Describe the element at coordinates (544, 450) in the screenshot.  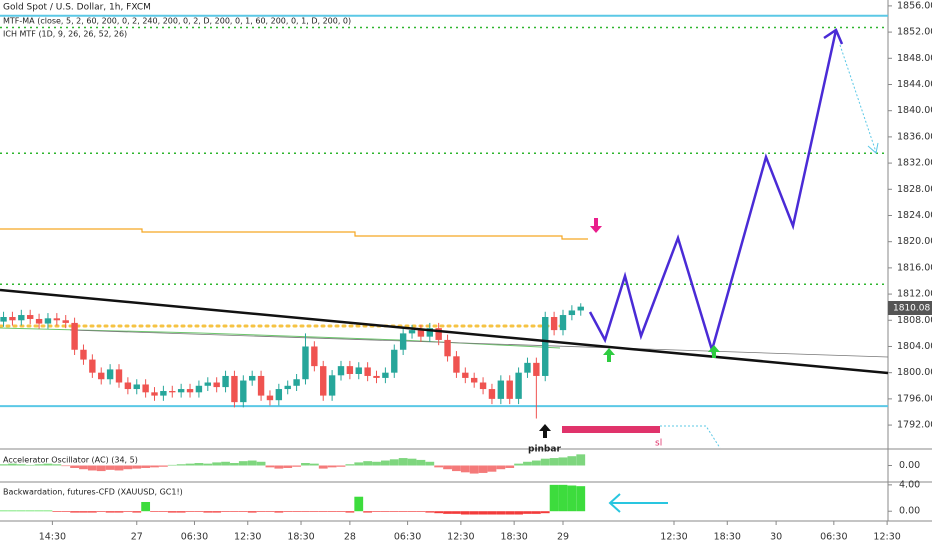
I see `annotation: pinbar` at that location.